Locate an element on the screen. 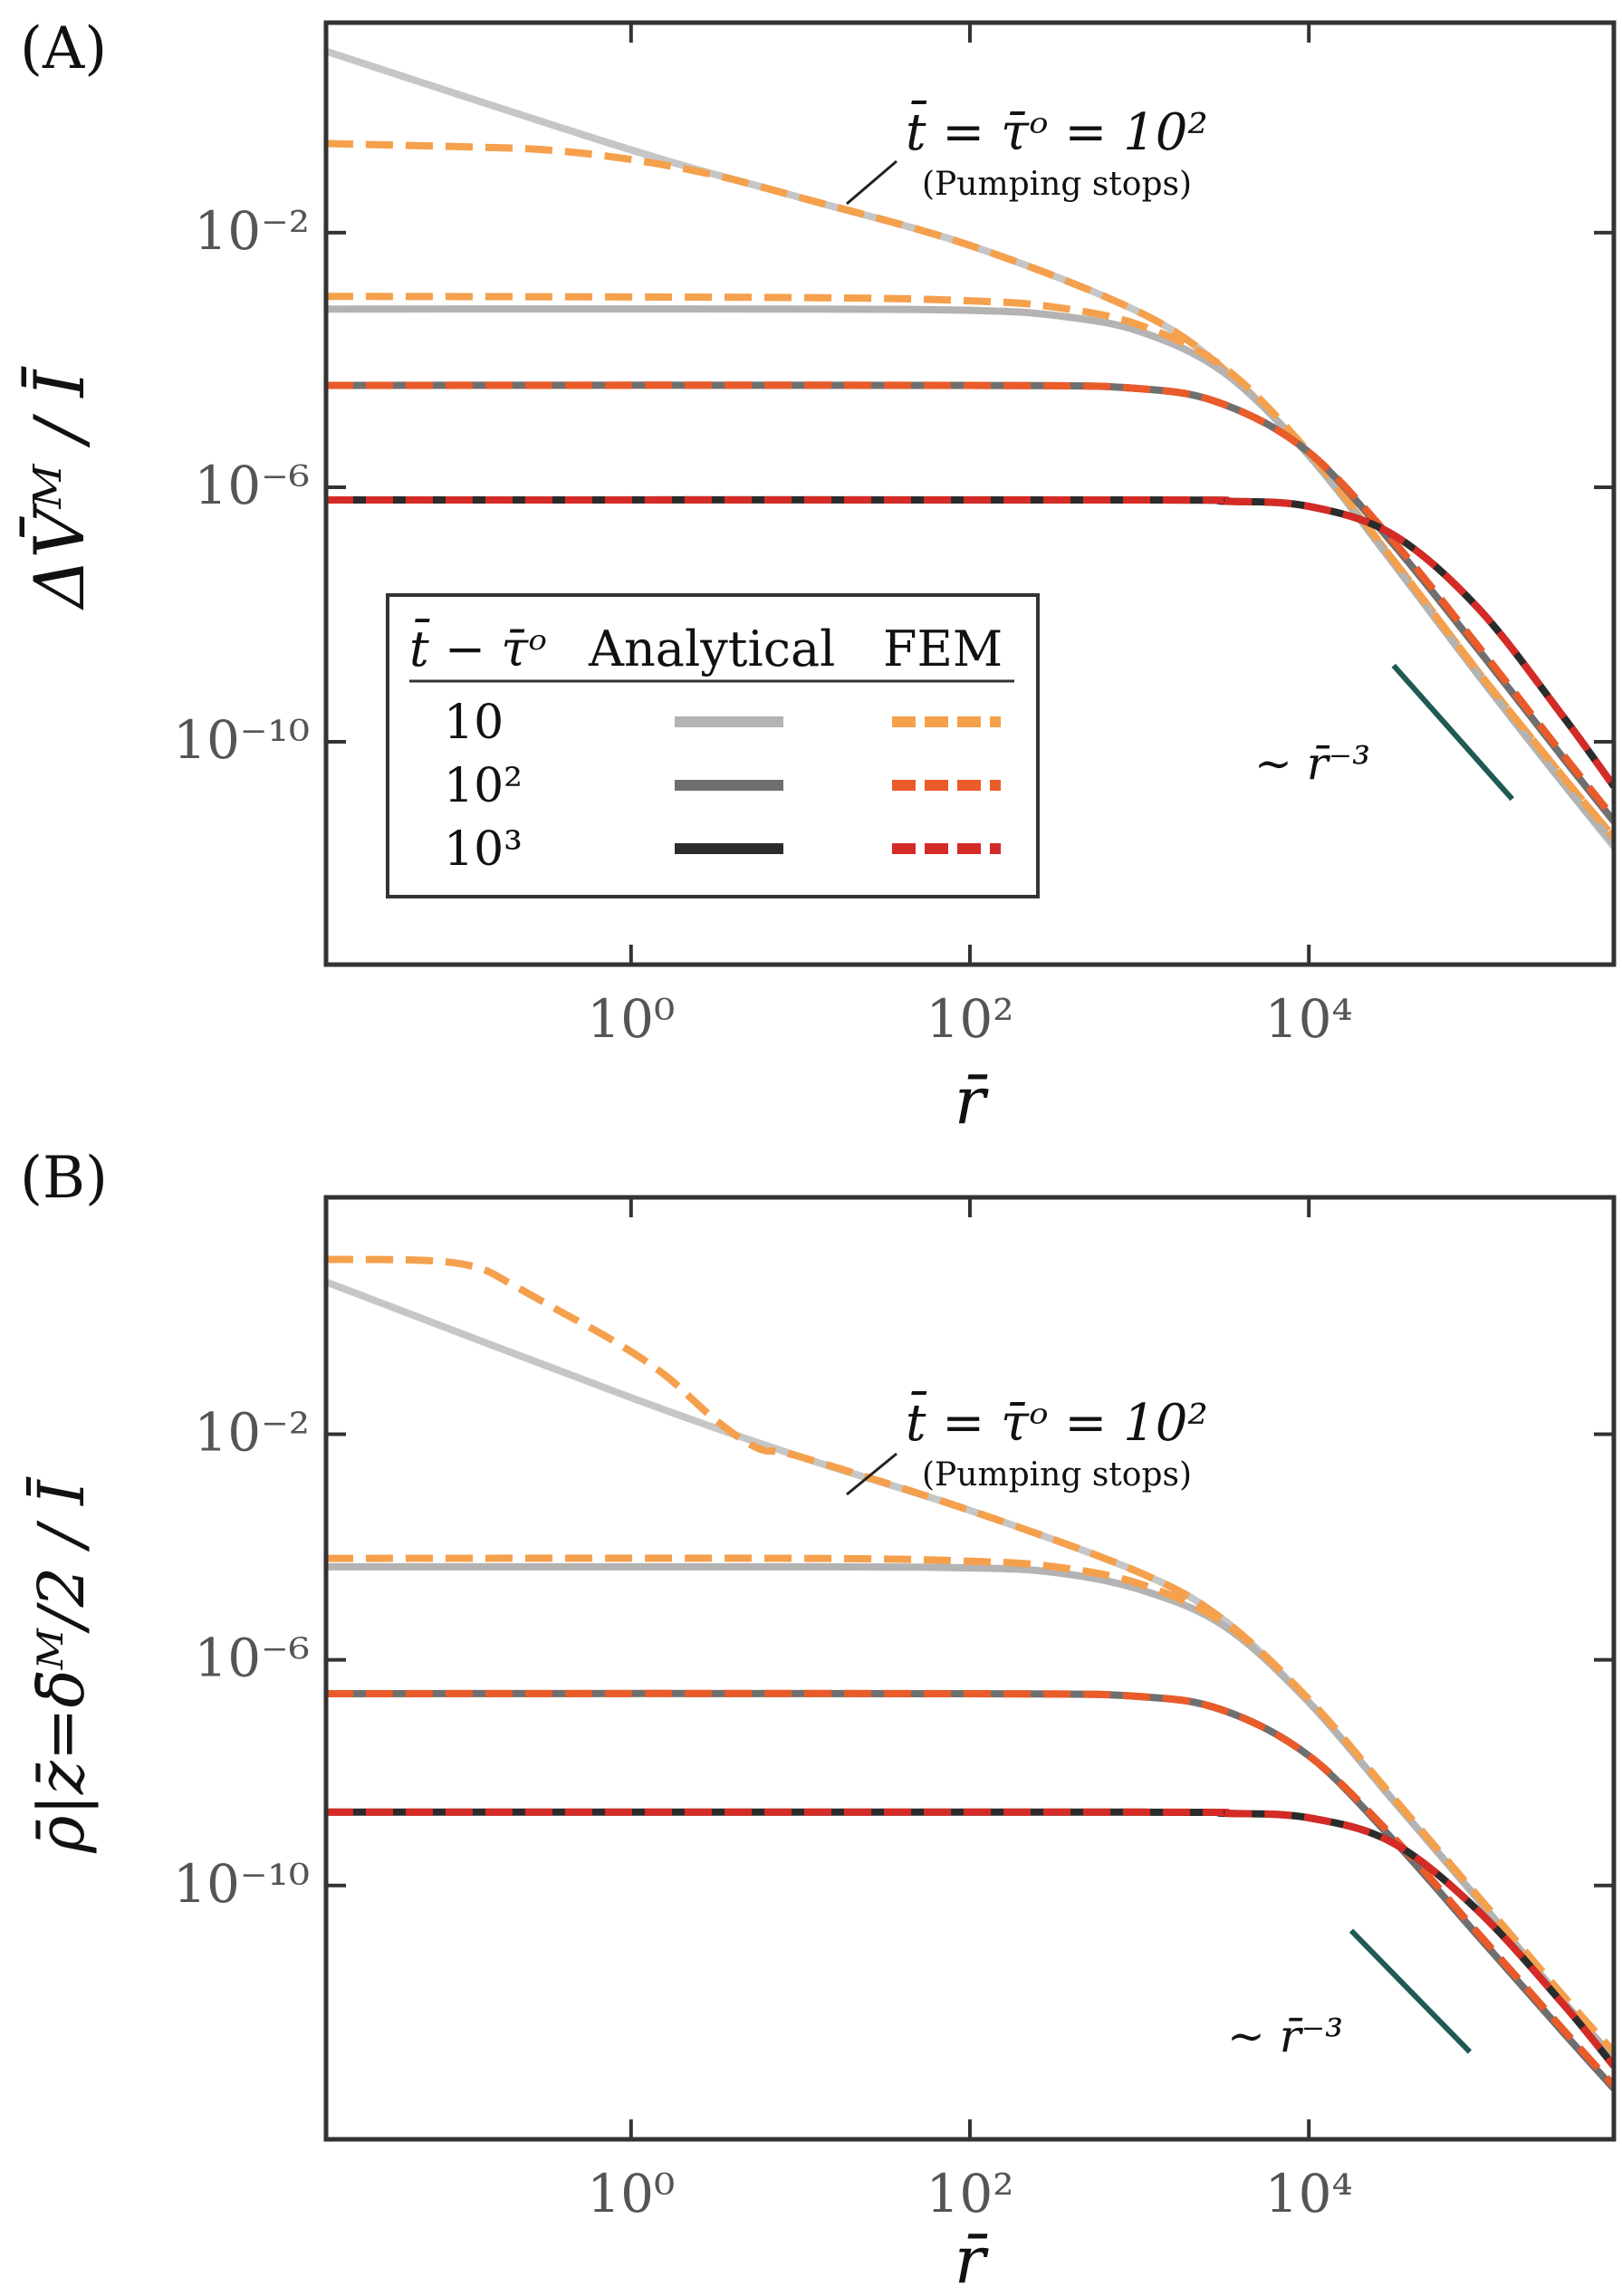  panel-label-a: (A) is located at coordinates (63, 48).